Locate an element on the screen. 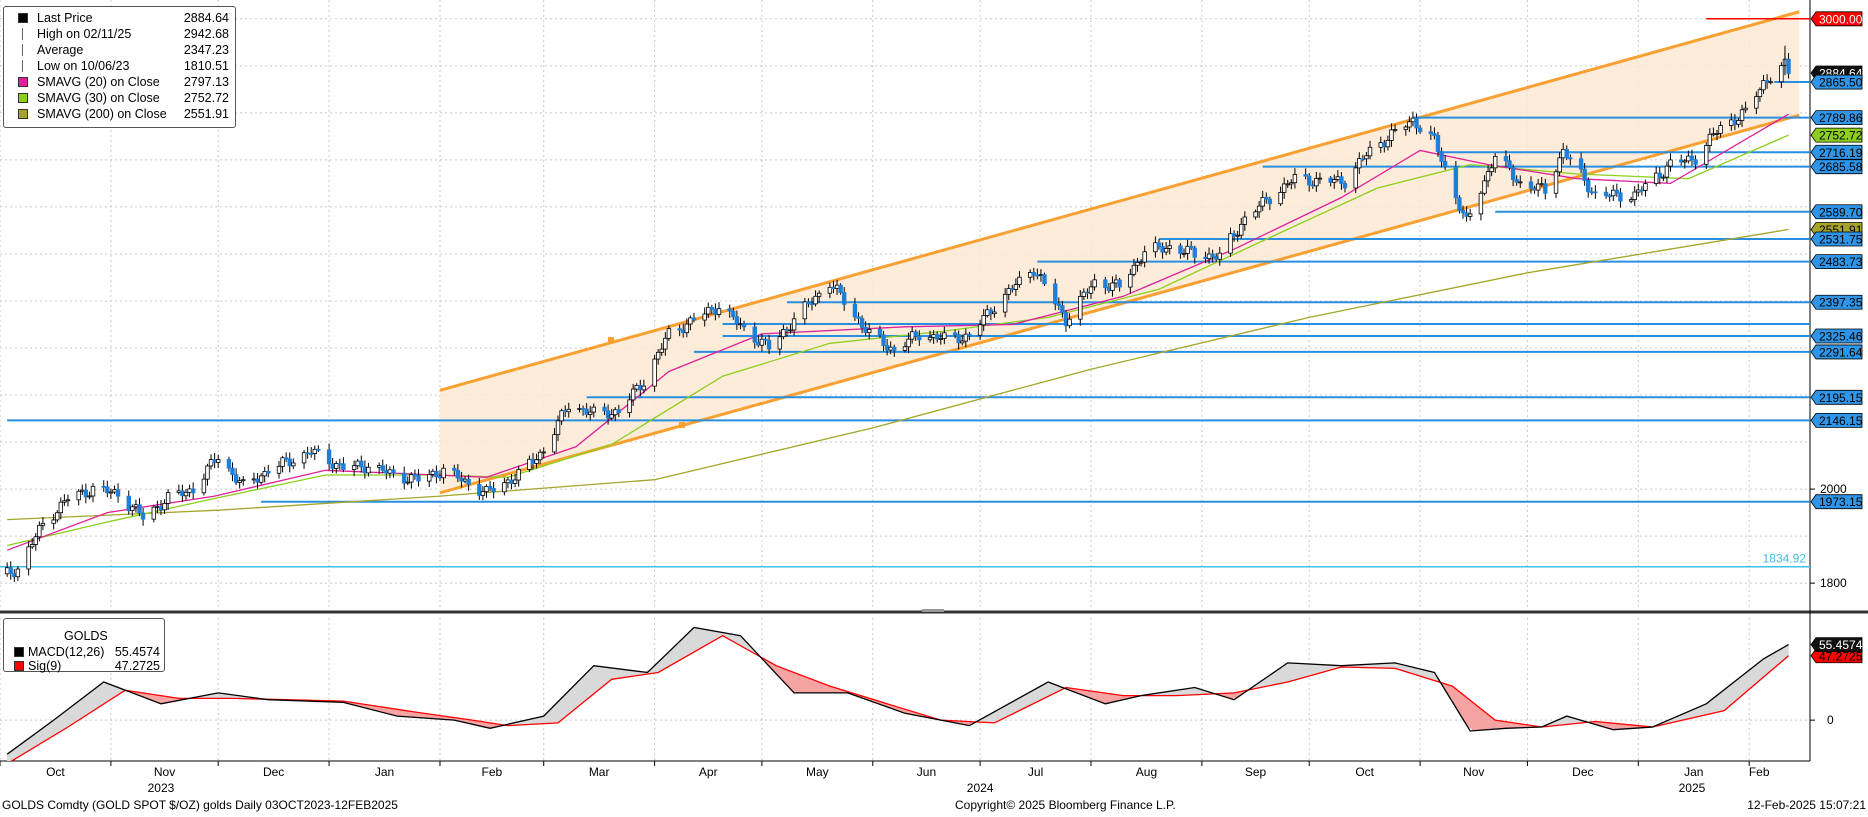 This screenshot has width=1868, height=817. level-tag-text: 2589.70 is located at coordinates (1841, 212).